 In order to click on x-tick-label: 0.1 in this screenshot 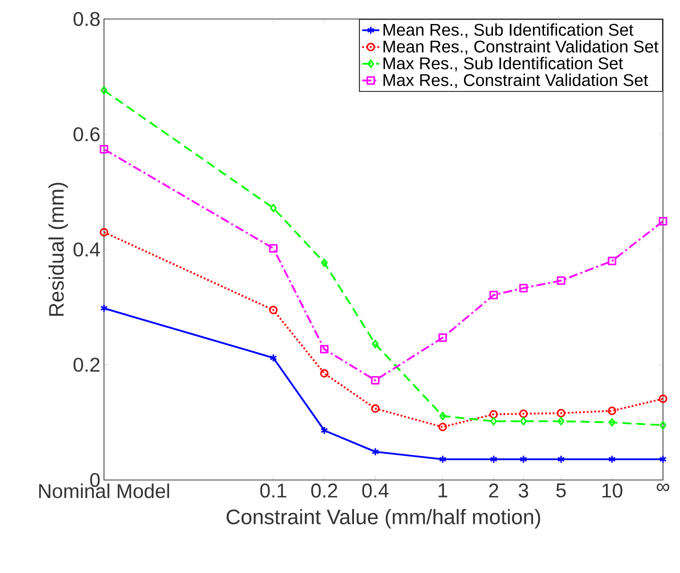, I will do `click(273, 491)`.